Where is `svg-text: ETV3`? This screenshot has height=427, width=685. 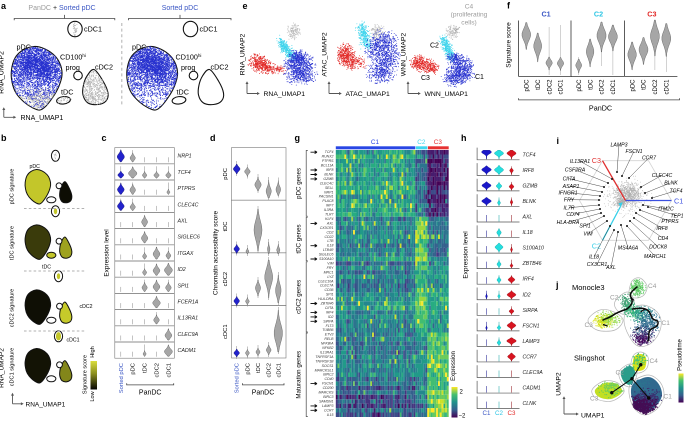 svg-text: ETV3 is located at coordinates (329, 335).